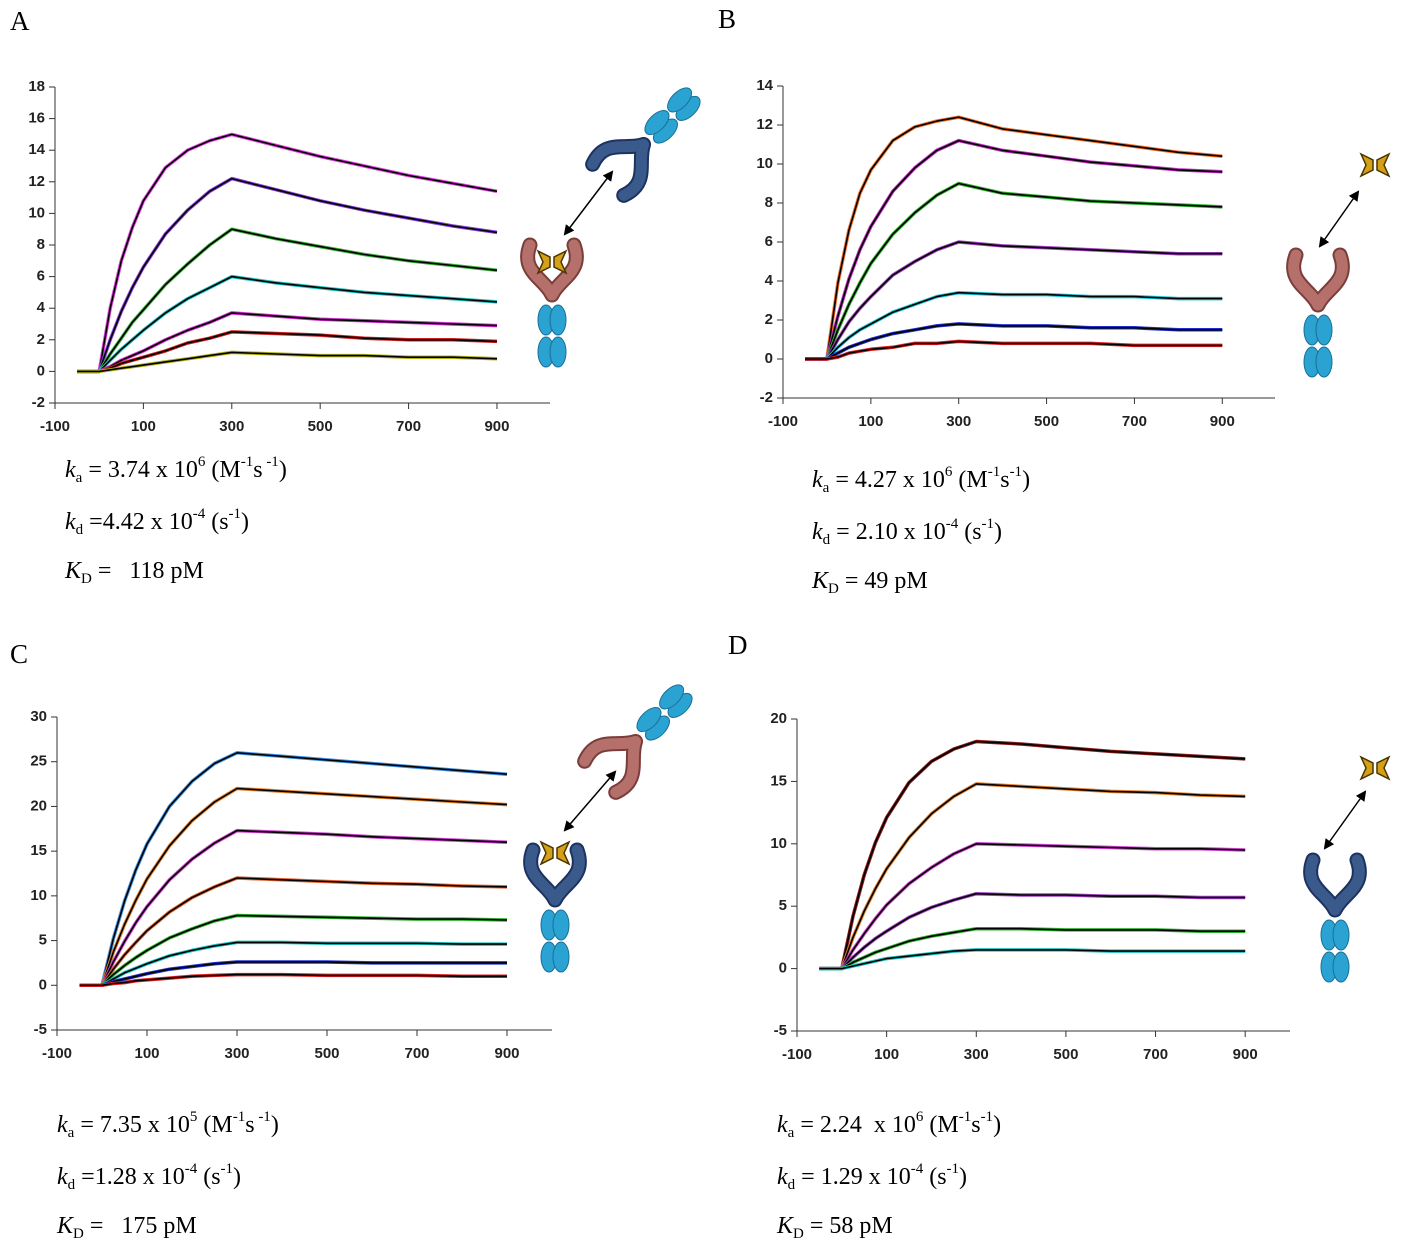  I want to click on kinetic-constant: ka = 2.24 x 106 (M-1s-1), so click(889, 1136).